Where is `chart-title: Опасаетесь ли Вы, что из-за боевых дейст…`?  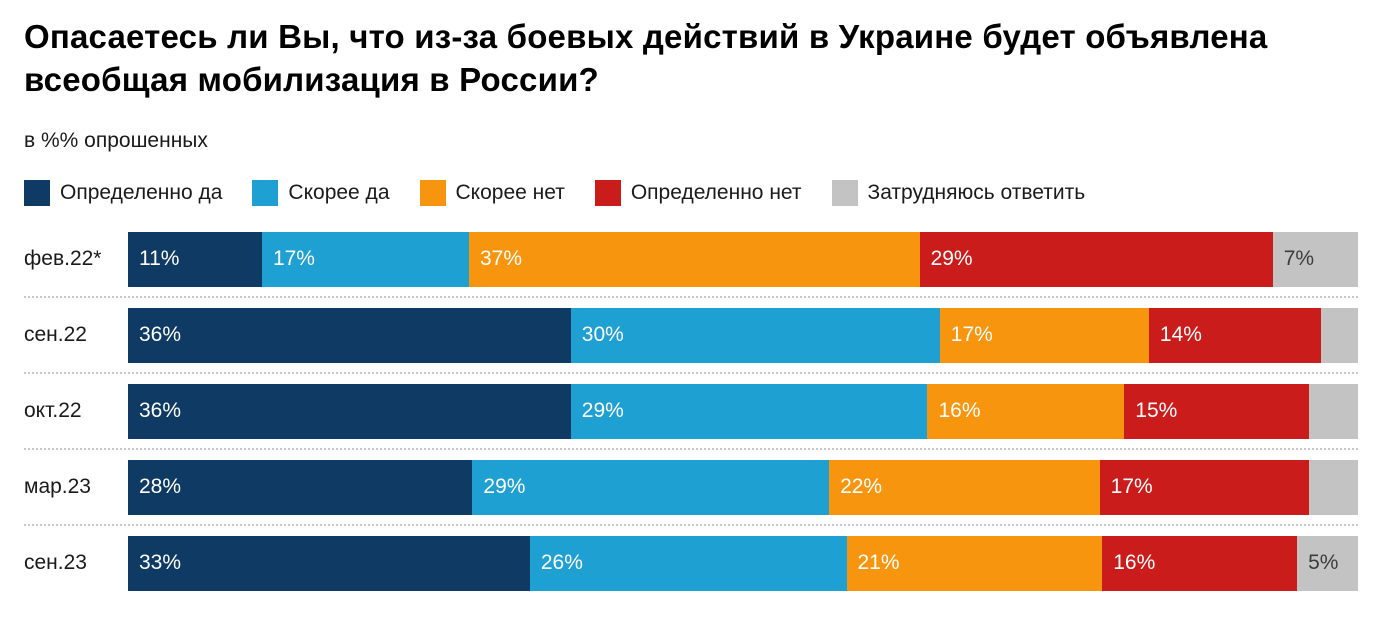
chart-title: Опасаетесь ли Вы, что из-за боевых дейст… is located at coordinates (646, 58).